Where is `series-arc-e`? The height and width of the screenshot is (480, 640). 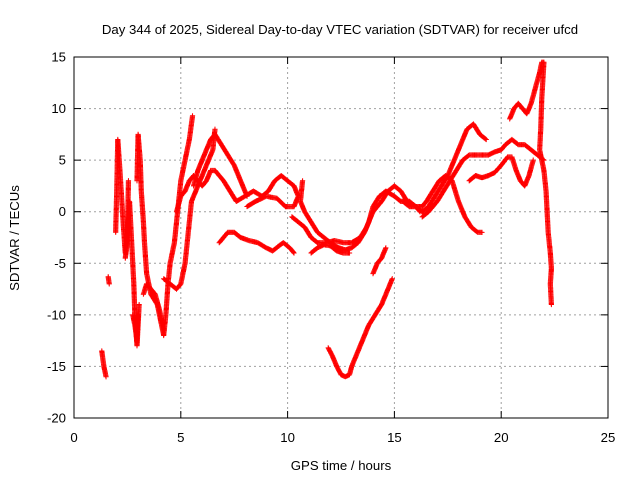
series-arc-e is located at coordinates (135, 328).